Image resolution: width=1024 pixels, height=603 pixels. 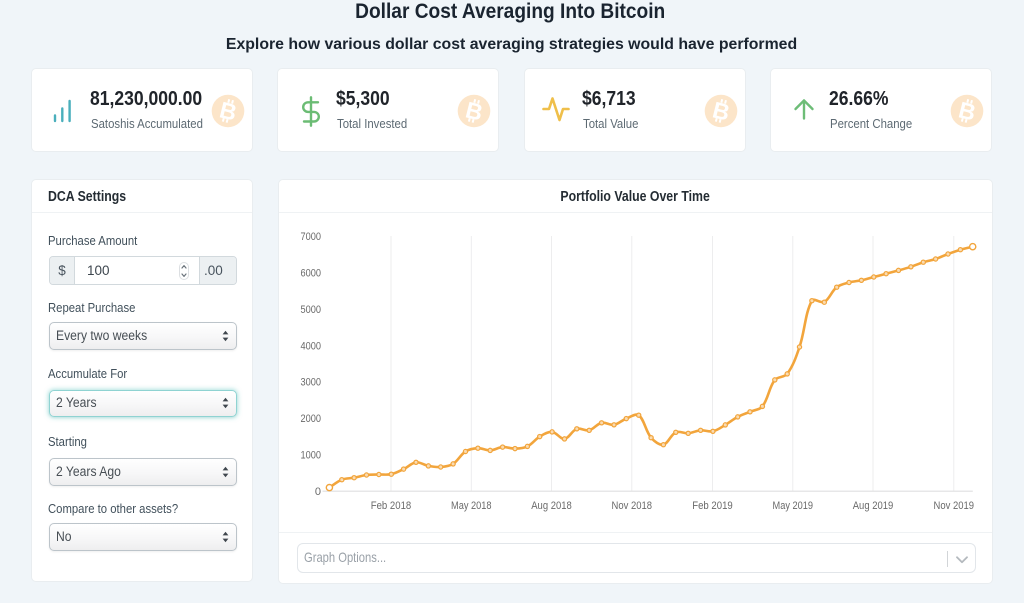 What do you see at coordinates (310, 456) in the screenshot?
I see `svg-text: 1000` at bounding box center [310, 456].